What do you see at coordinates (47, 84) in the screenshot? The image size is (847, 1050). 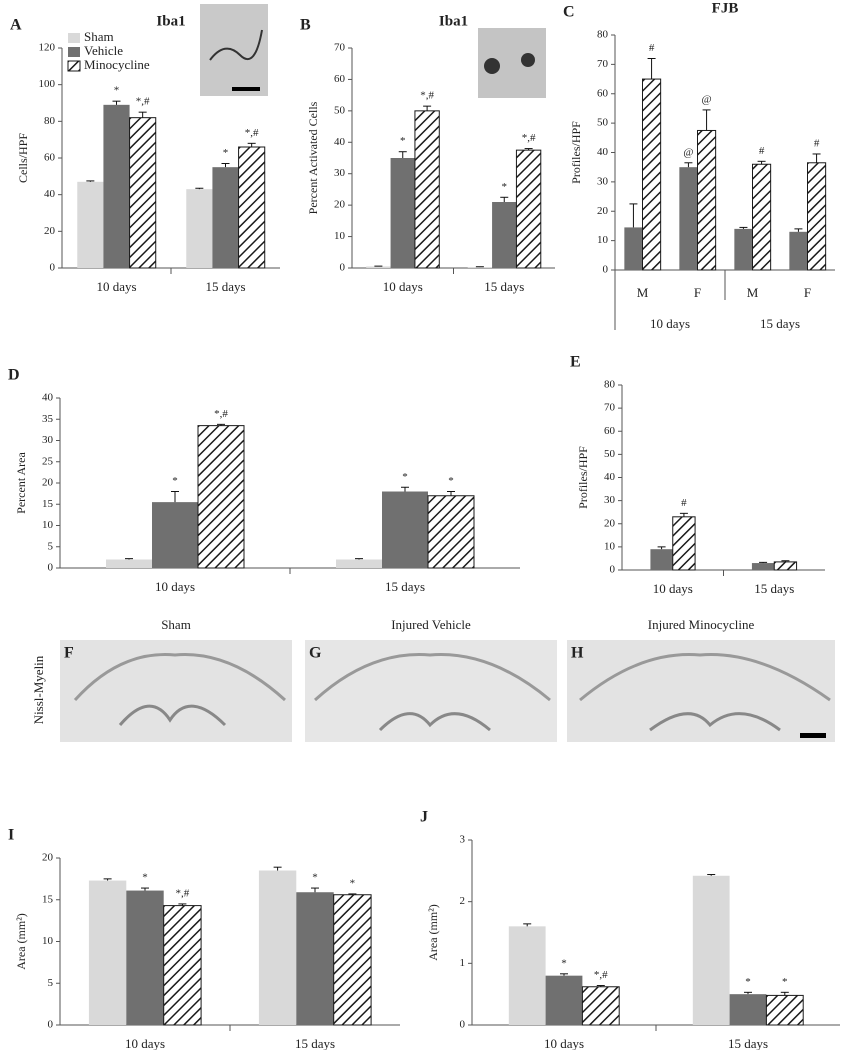 I see `y-tick-label: 100` at bounding box center [47, 84].